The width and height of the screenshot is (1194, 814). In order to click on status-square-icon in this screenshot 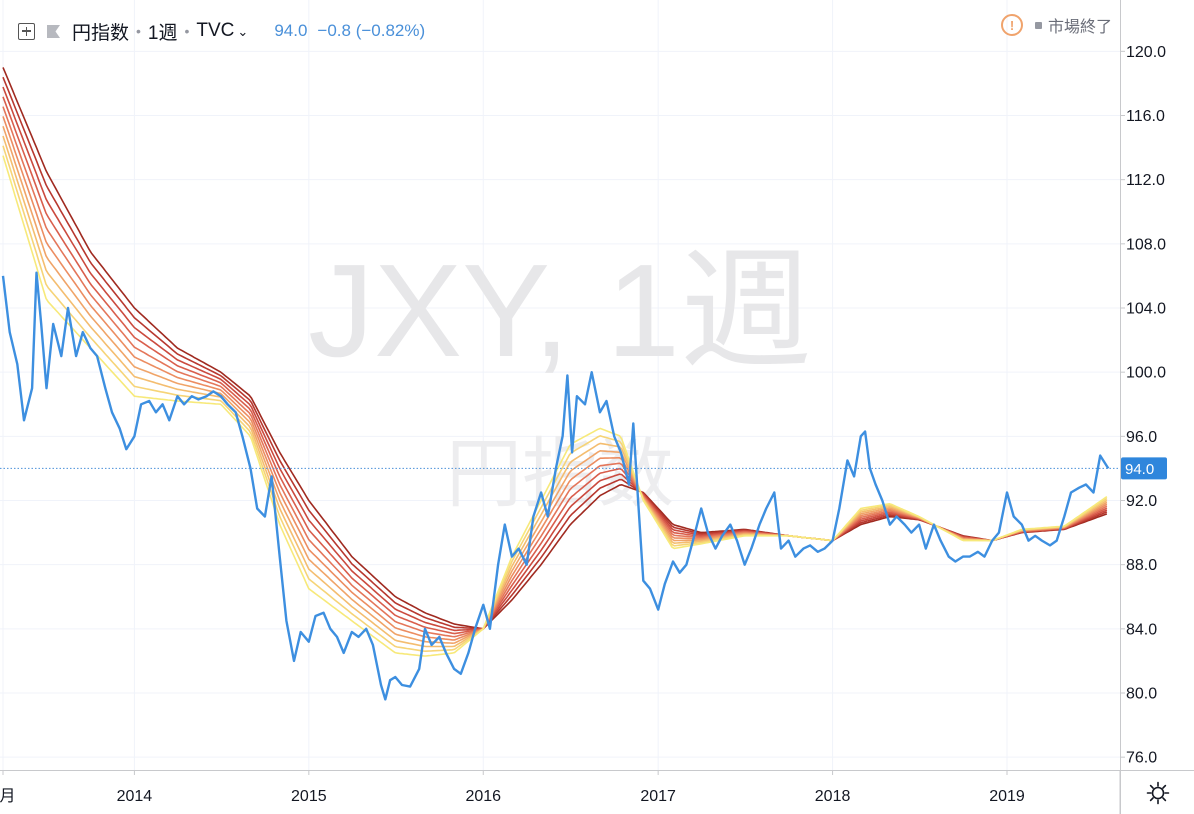, I will do `click(1038, 25)`.